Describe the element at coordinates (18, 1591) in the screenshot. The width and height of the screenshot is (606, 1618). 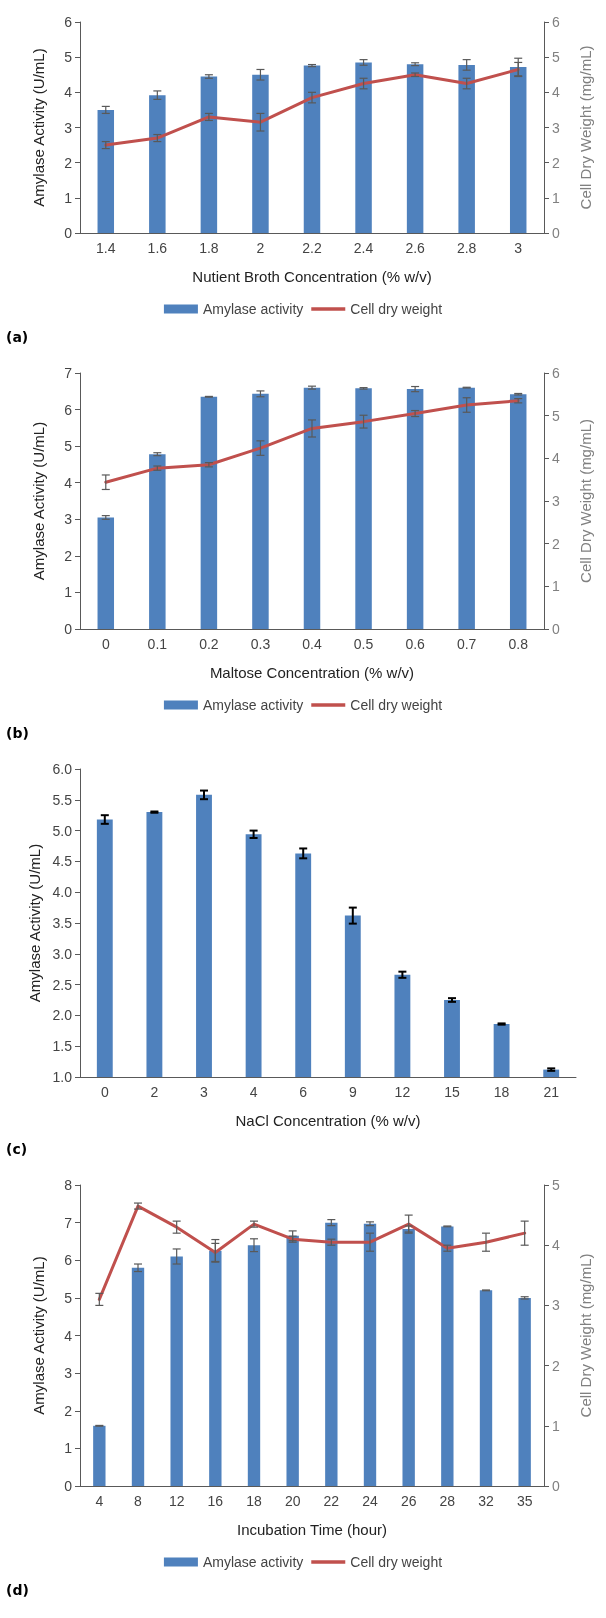
I see `text: (d)` at that location.